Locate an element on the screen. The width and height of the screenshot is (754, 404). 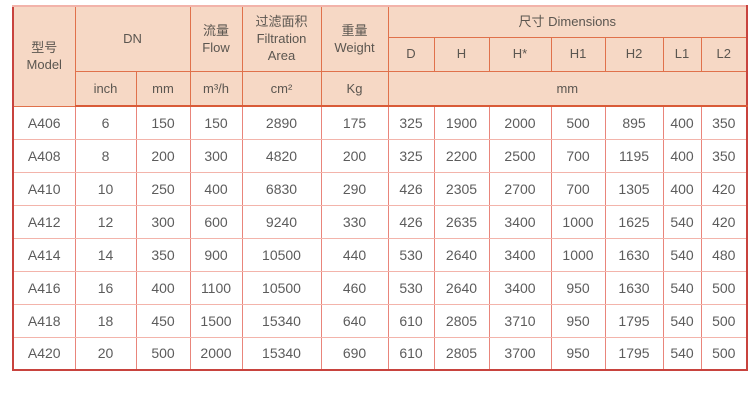
cell-flow: 150 is located at coordinates (216, 122).